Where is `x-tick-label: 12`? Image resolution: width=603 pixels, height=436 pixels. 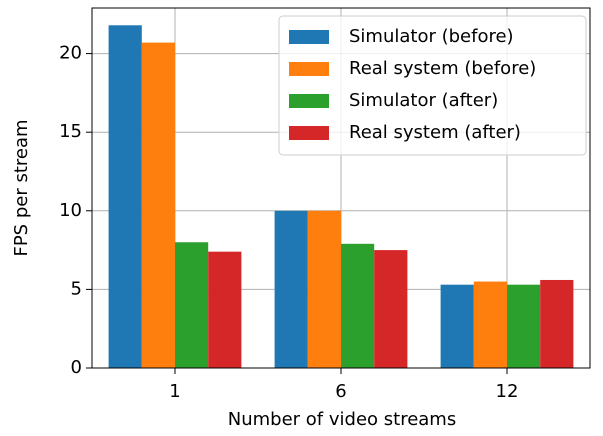 x-tick-label: 12 is located at coordinates (507, 391).